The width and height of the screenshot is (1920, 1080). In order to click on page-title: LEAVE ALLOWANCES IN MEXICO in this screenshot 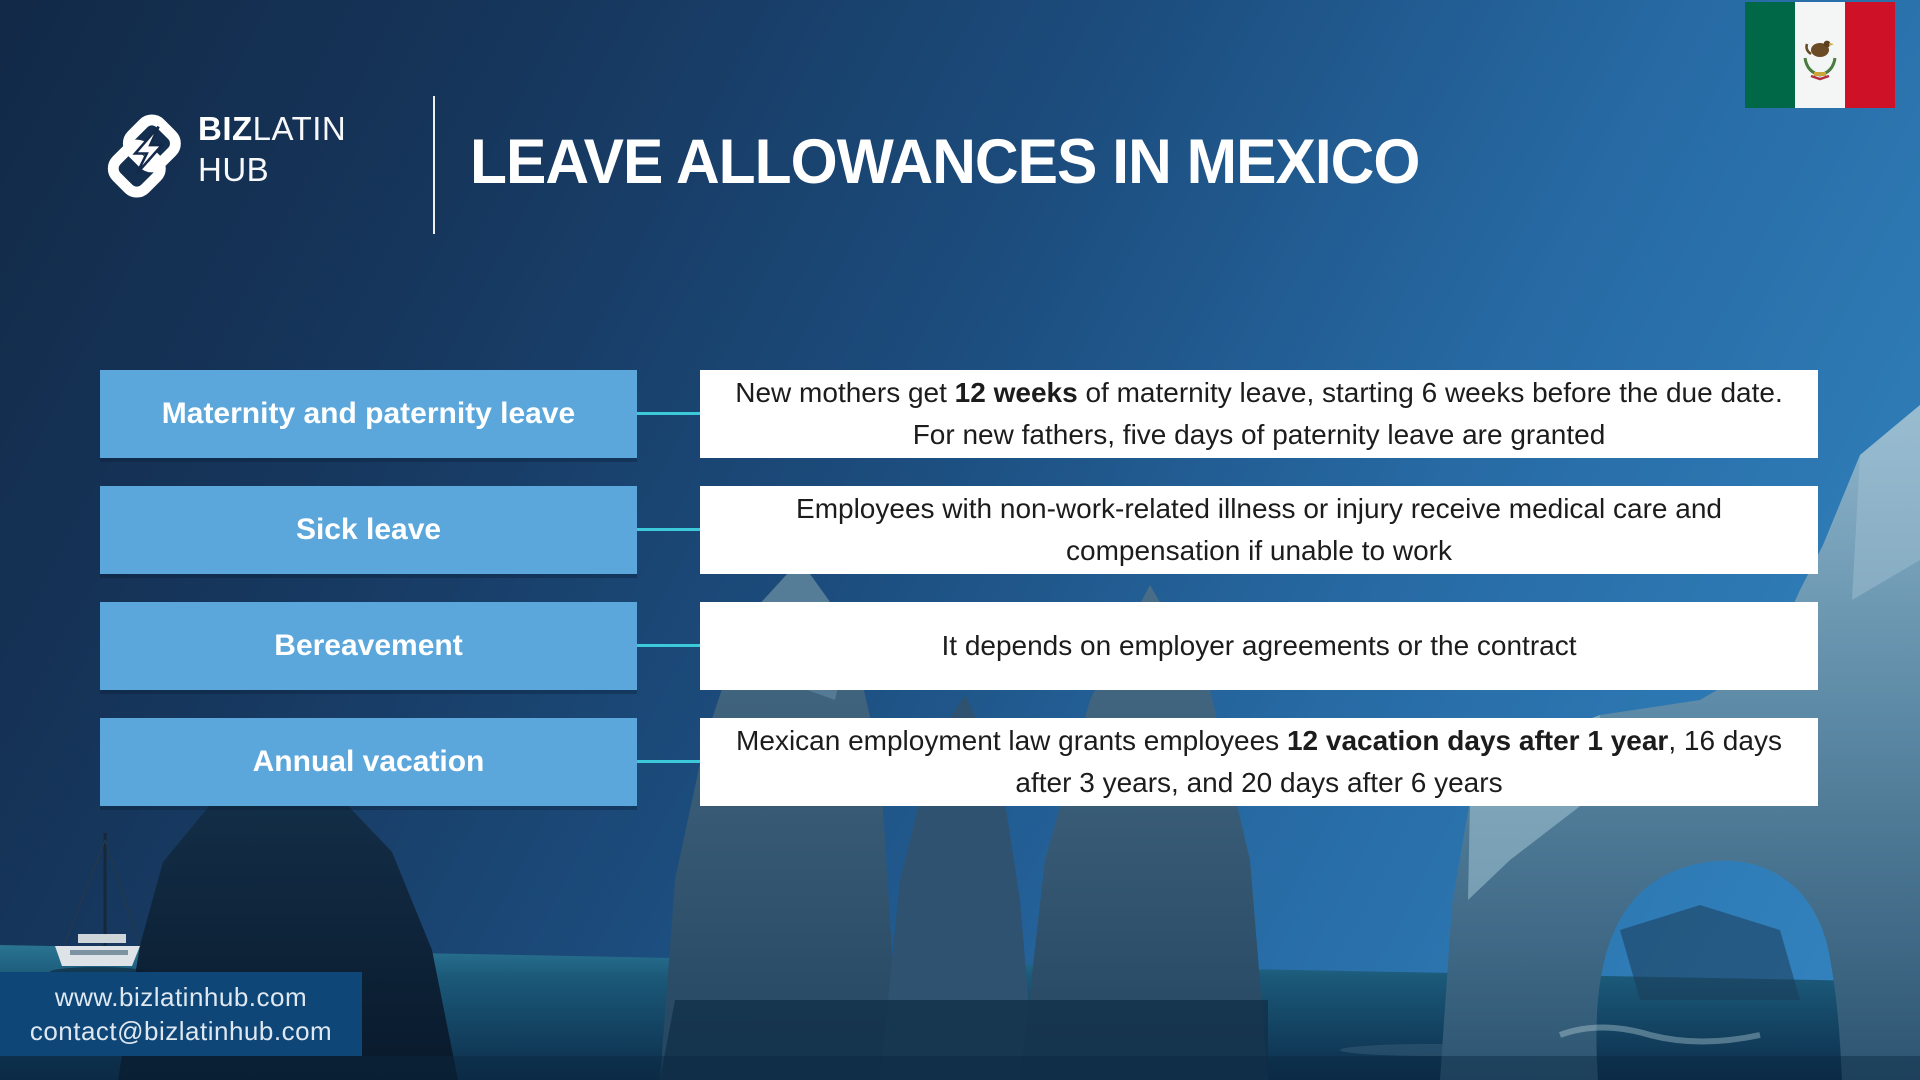, I will do `click(945, 162)`.